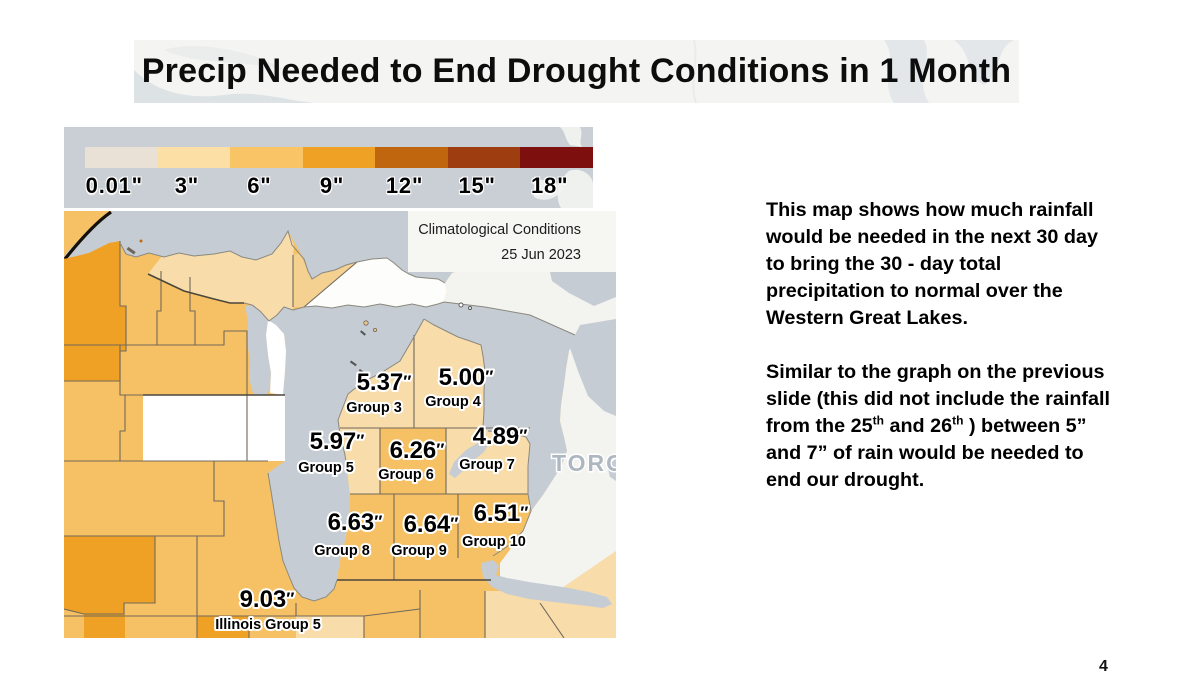 The height and width of the screenshot is (676, 1200). I want to click on svg-text: Group 5, so click(326, 468).